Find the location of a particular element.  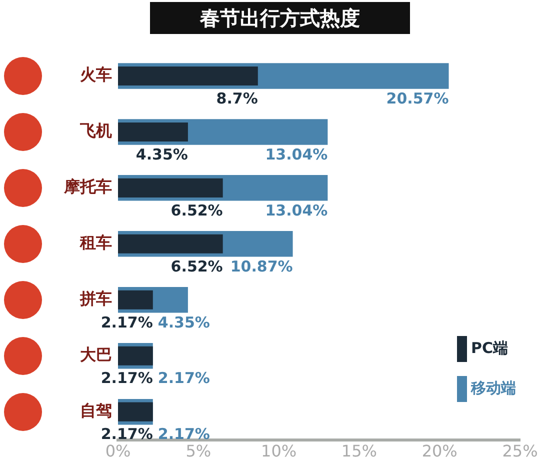

chart-title: 春节出行方式热度 is located at coordinates (280, 18).